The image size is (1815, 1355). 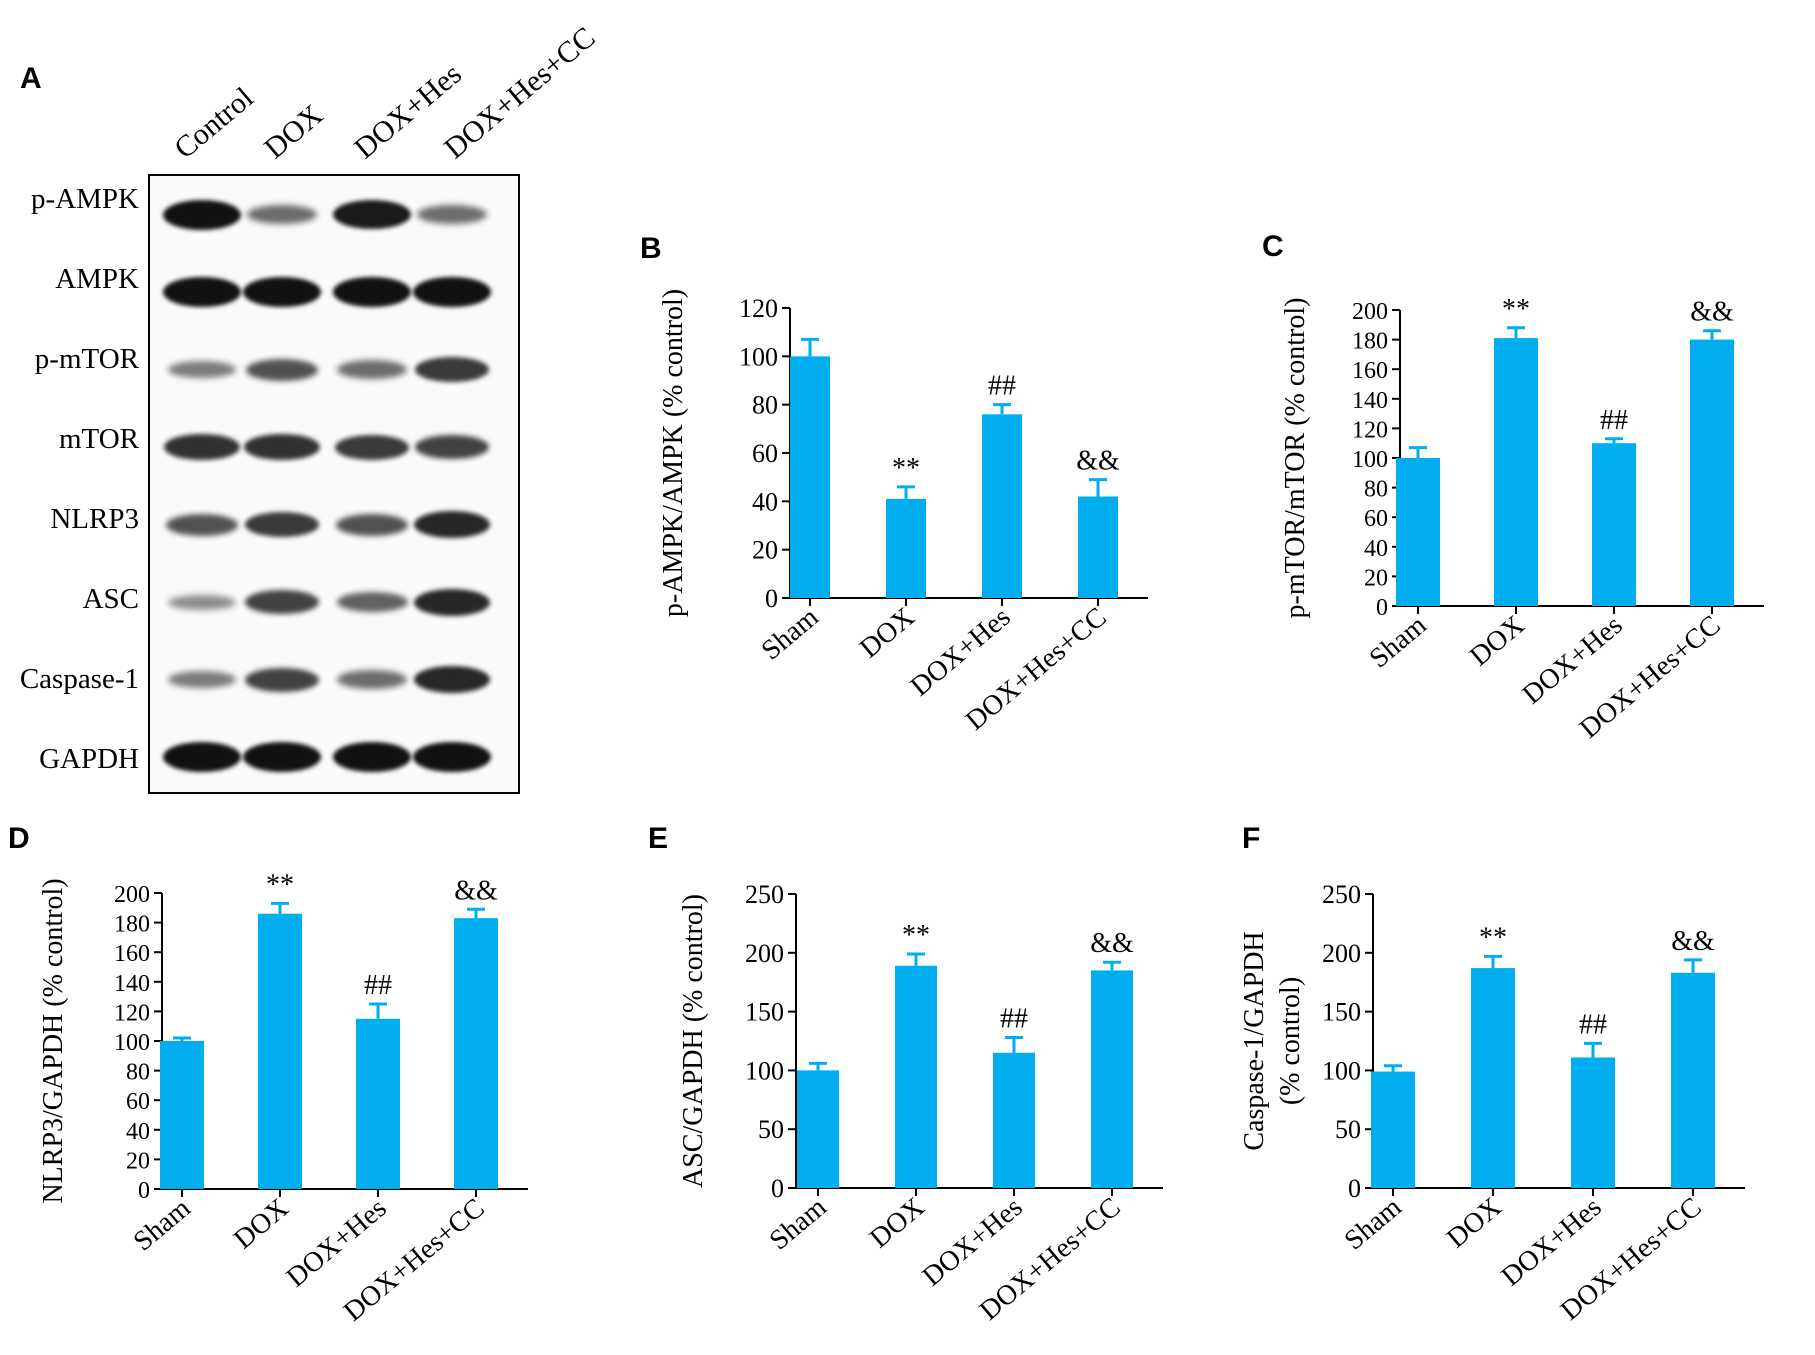 I want to click on blot-label-p-mtor: p-mTOR, so click(x=86, y=359).